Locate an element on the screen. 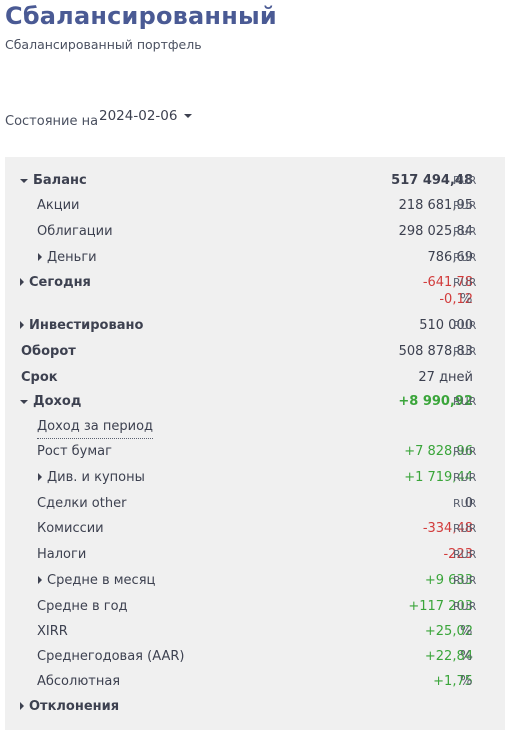 This screenshot has width=511, height=739. invested-unit: RUR is located at coordinates (465, 325).